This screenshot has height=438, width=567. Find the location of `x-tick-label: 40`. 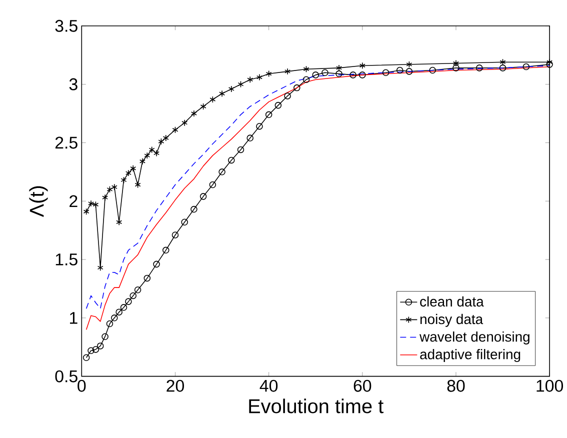

x-tick-label: 40 is located at coordinates (269, 386).